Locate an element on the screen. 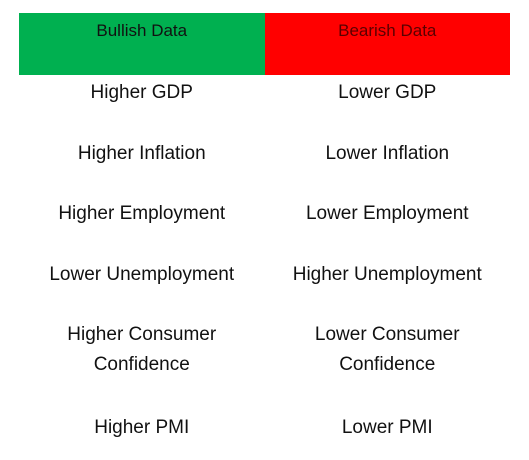 This screenshot has width=529, height=460. bullish-cell: Lower Unemployment is located at coordinates (142, 274).